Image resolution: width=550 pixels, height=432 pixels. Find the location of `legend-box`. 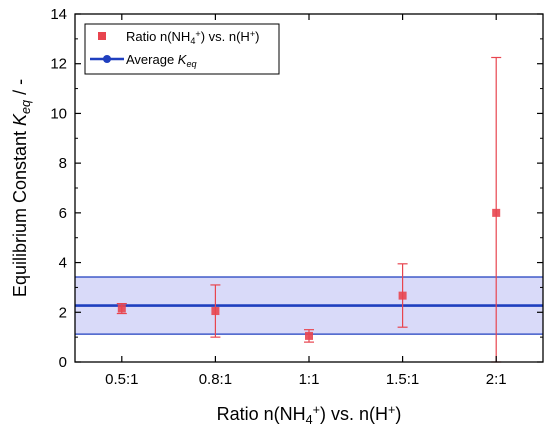

legend-box is located at coordinates (182, 49).